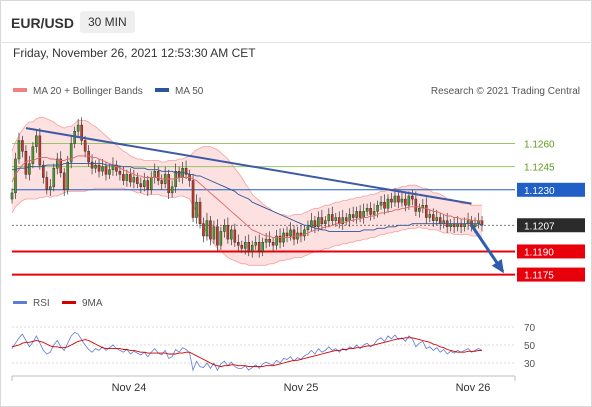 Image resolution: width=592 pixels, height=407 pixels. What do you see at coordinates (263, 384) in the screenshot?
I see `x-axis: Nov 24 Nov 25 Nov 26` at bounding box center [263, 384].